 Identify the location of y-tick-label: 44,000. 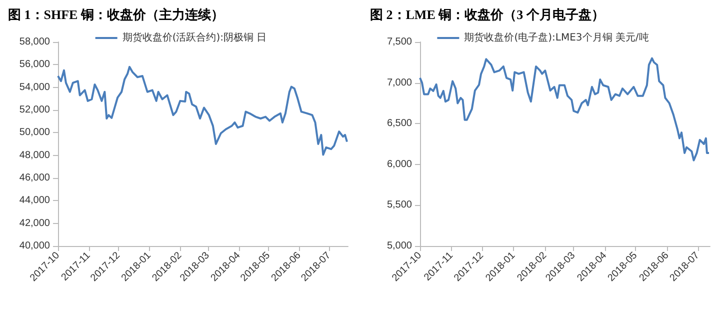
(34, 200).